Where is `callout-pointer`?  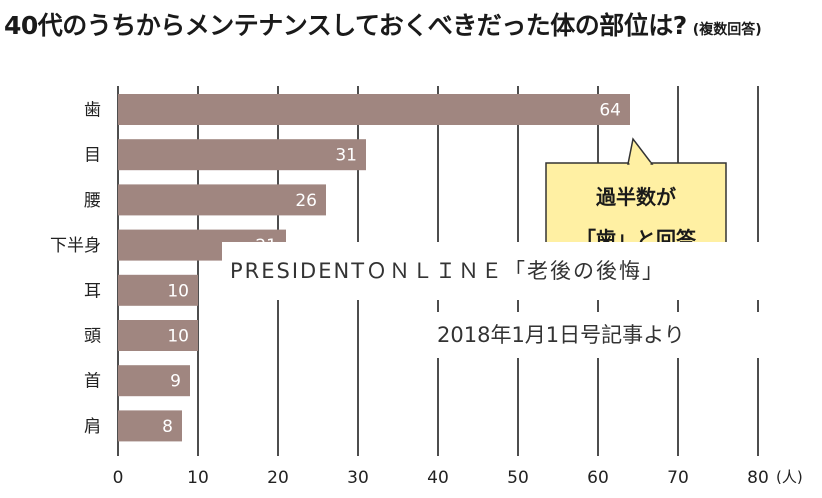
callout-pointer is located at coordinates (640, 151).